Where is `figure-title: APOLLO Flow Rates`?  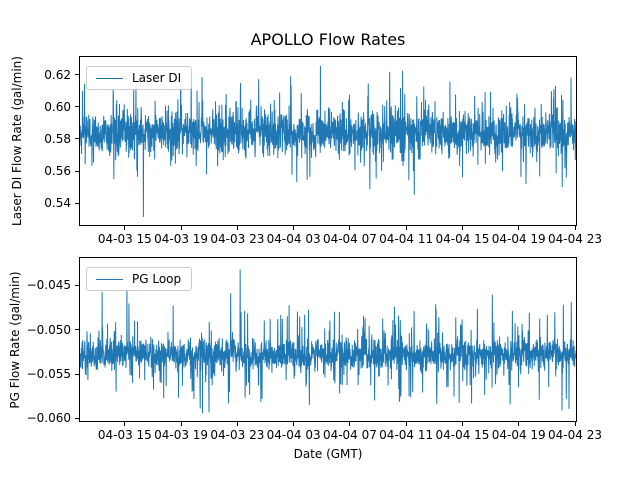
figure-title: APOLLO Flow Rates is located at coordinates (328, 39).